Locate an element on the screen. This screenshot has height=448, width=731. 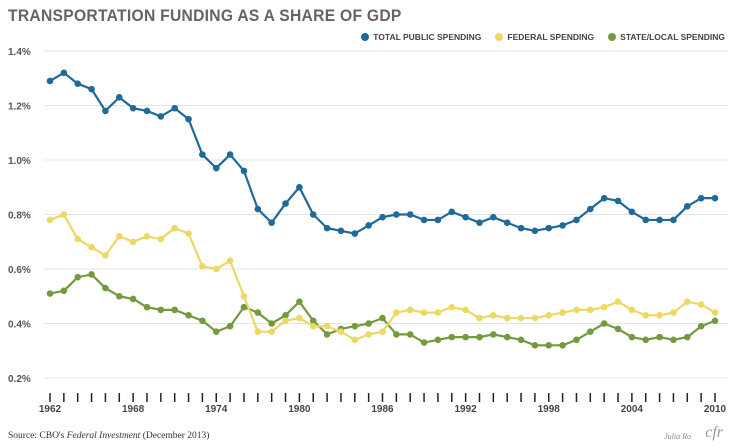
legend-item-total: TOTAL PUBLIC SPENDING is located at coordinates (421, 37).